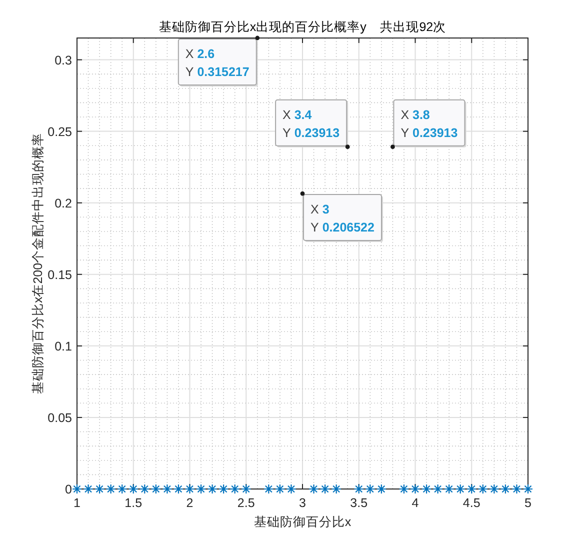 The image size is (583, 547). Describe the element at coordinates (38, 263) in the screenshot. I see `y-axis-title: 基础防御百分比x在200个金配件中出现的概率` at that location.